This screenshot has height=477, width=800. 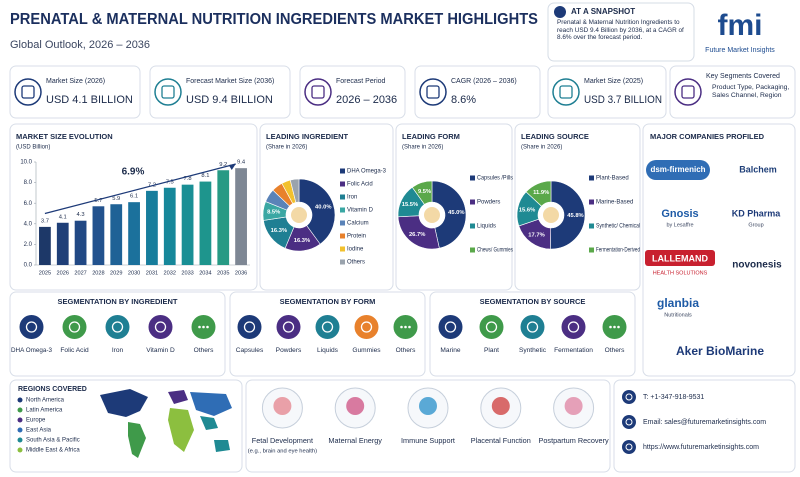 What do you see at coordinates (677, 169) in the screenshot?
I see `company-name: dsm-firmenich` at bounding box center [677, 169].